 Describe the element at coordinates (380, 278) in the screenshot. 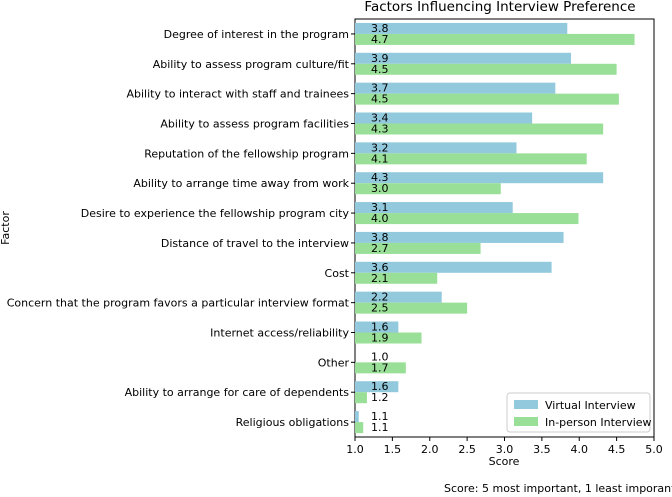

I see `data-label: 2.1` at that location.